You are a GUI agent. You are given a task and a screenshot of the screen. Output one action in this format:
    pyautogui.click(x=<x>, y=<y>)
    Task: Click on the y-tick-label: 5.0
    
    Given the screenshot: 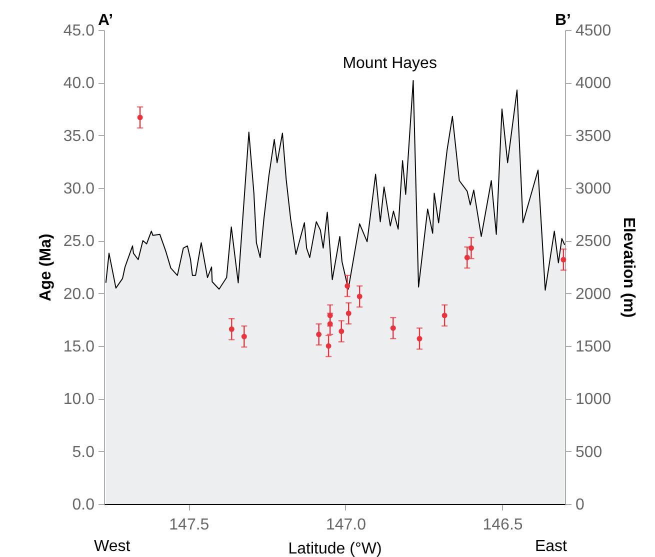 What is the action you would take?
    pyautogui.click(x=83, y=452)
    